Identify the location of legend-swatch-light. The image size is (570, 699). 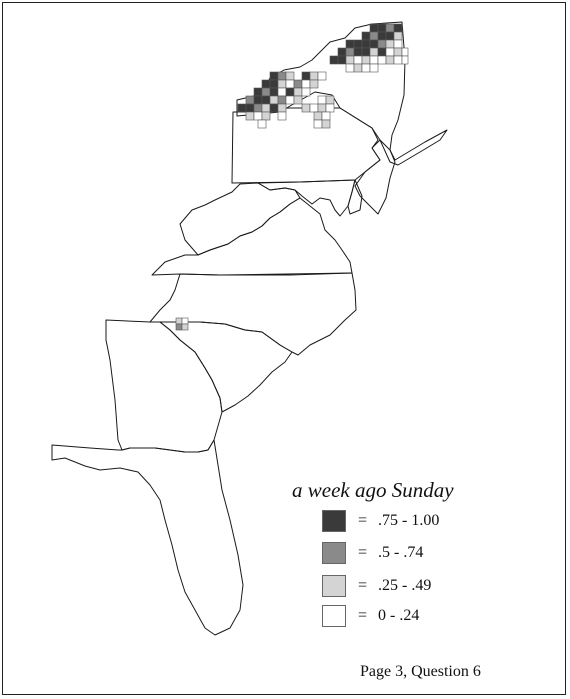
(334, 586).